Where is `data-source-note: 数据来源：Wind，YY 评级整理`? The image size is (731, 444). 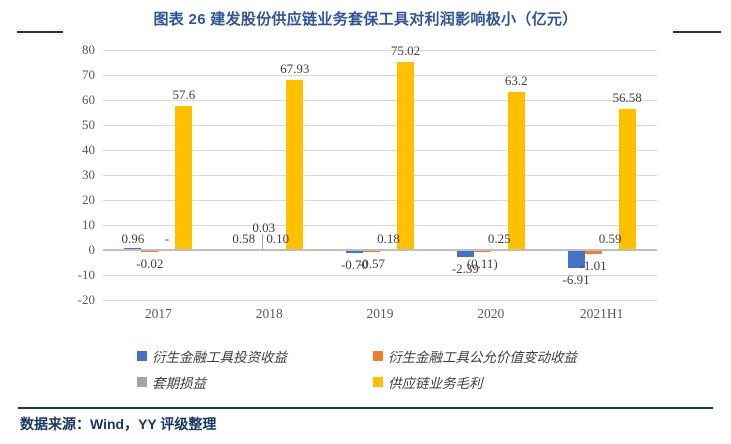 data-source-note: 数据来源：Wind，YY 评级整理 is located at coordinates (118, 424).